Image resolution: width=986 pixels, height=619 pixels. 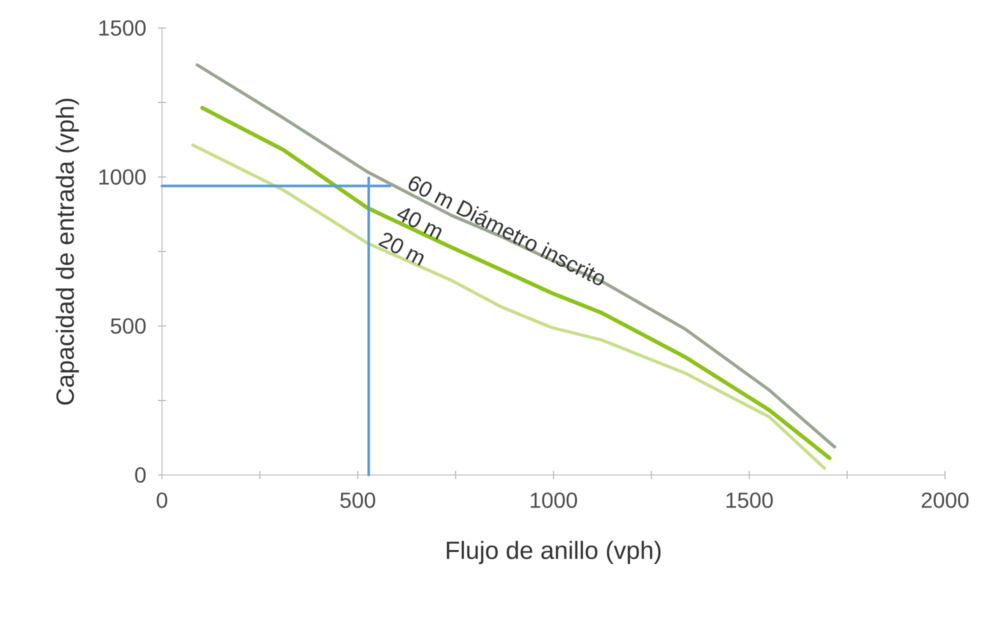 What do you see at coordinates (122, 177) in the screenshot?
I see `y-tick-label: 1000` at bounding box center [122, 177].